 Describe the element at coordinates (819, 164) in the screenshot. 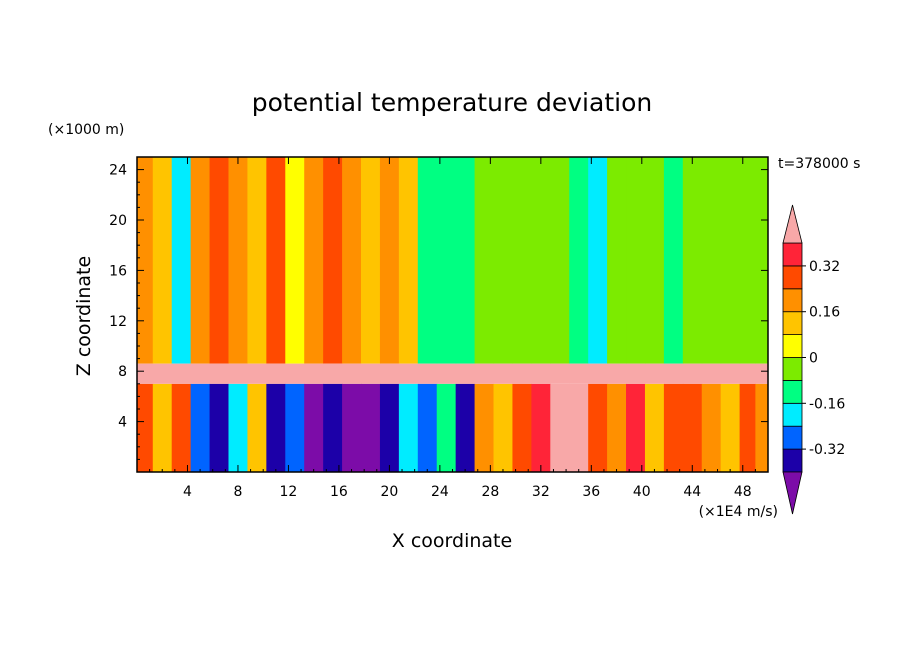

I see `time-label: t=378000 s` at that location.